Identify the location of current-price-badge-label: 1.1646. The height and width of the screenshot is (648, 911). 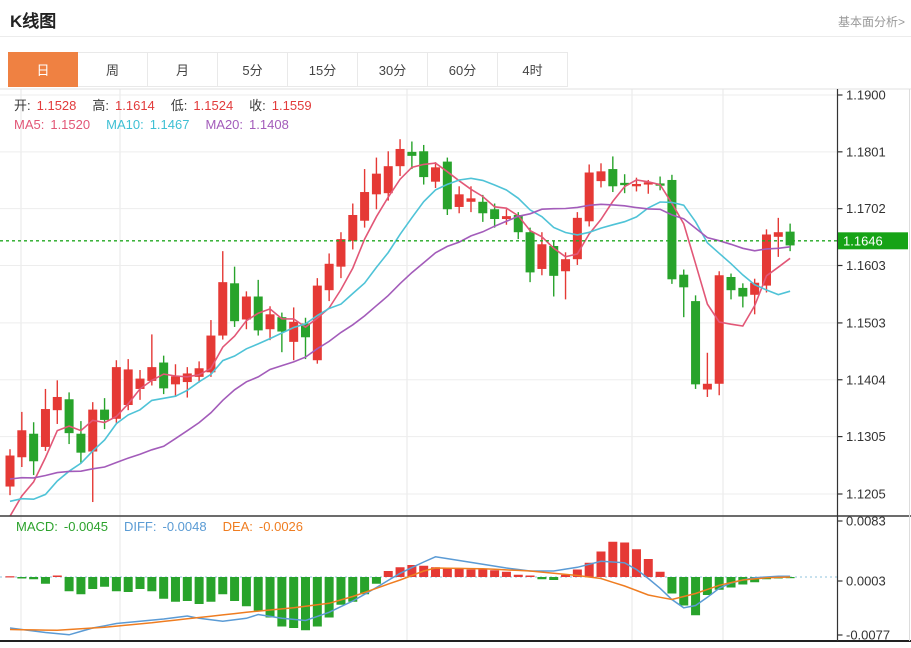
(863, 240).